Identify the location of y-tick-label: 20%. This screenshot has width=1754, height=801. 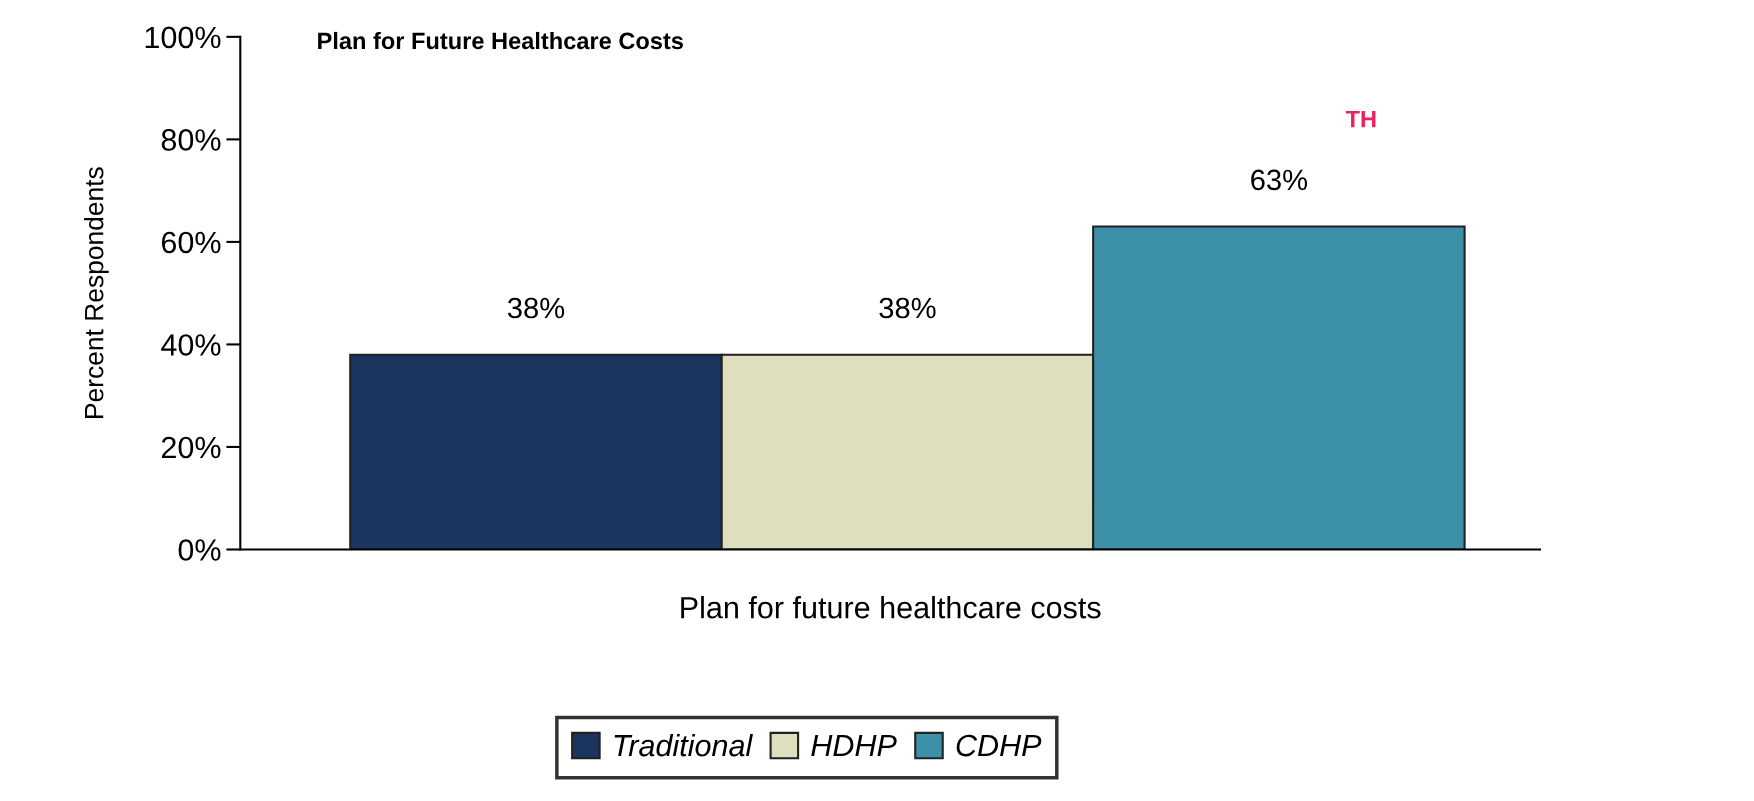
(191, 447).